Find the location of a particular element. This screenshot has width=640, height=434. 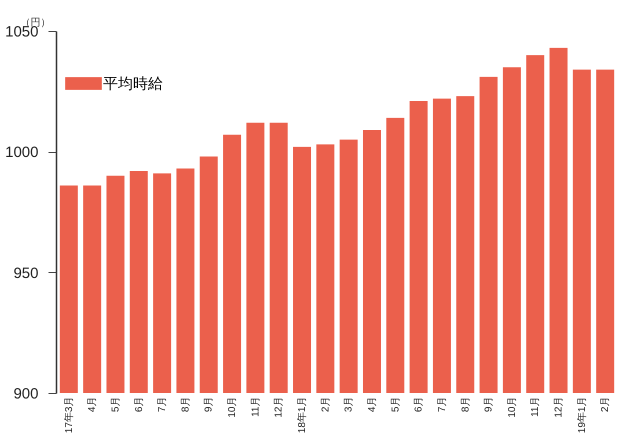

x-tick-label: 19年1月 is located at coordinates (582, 415).